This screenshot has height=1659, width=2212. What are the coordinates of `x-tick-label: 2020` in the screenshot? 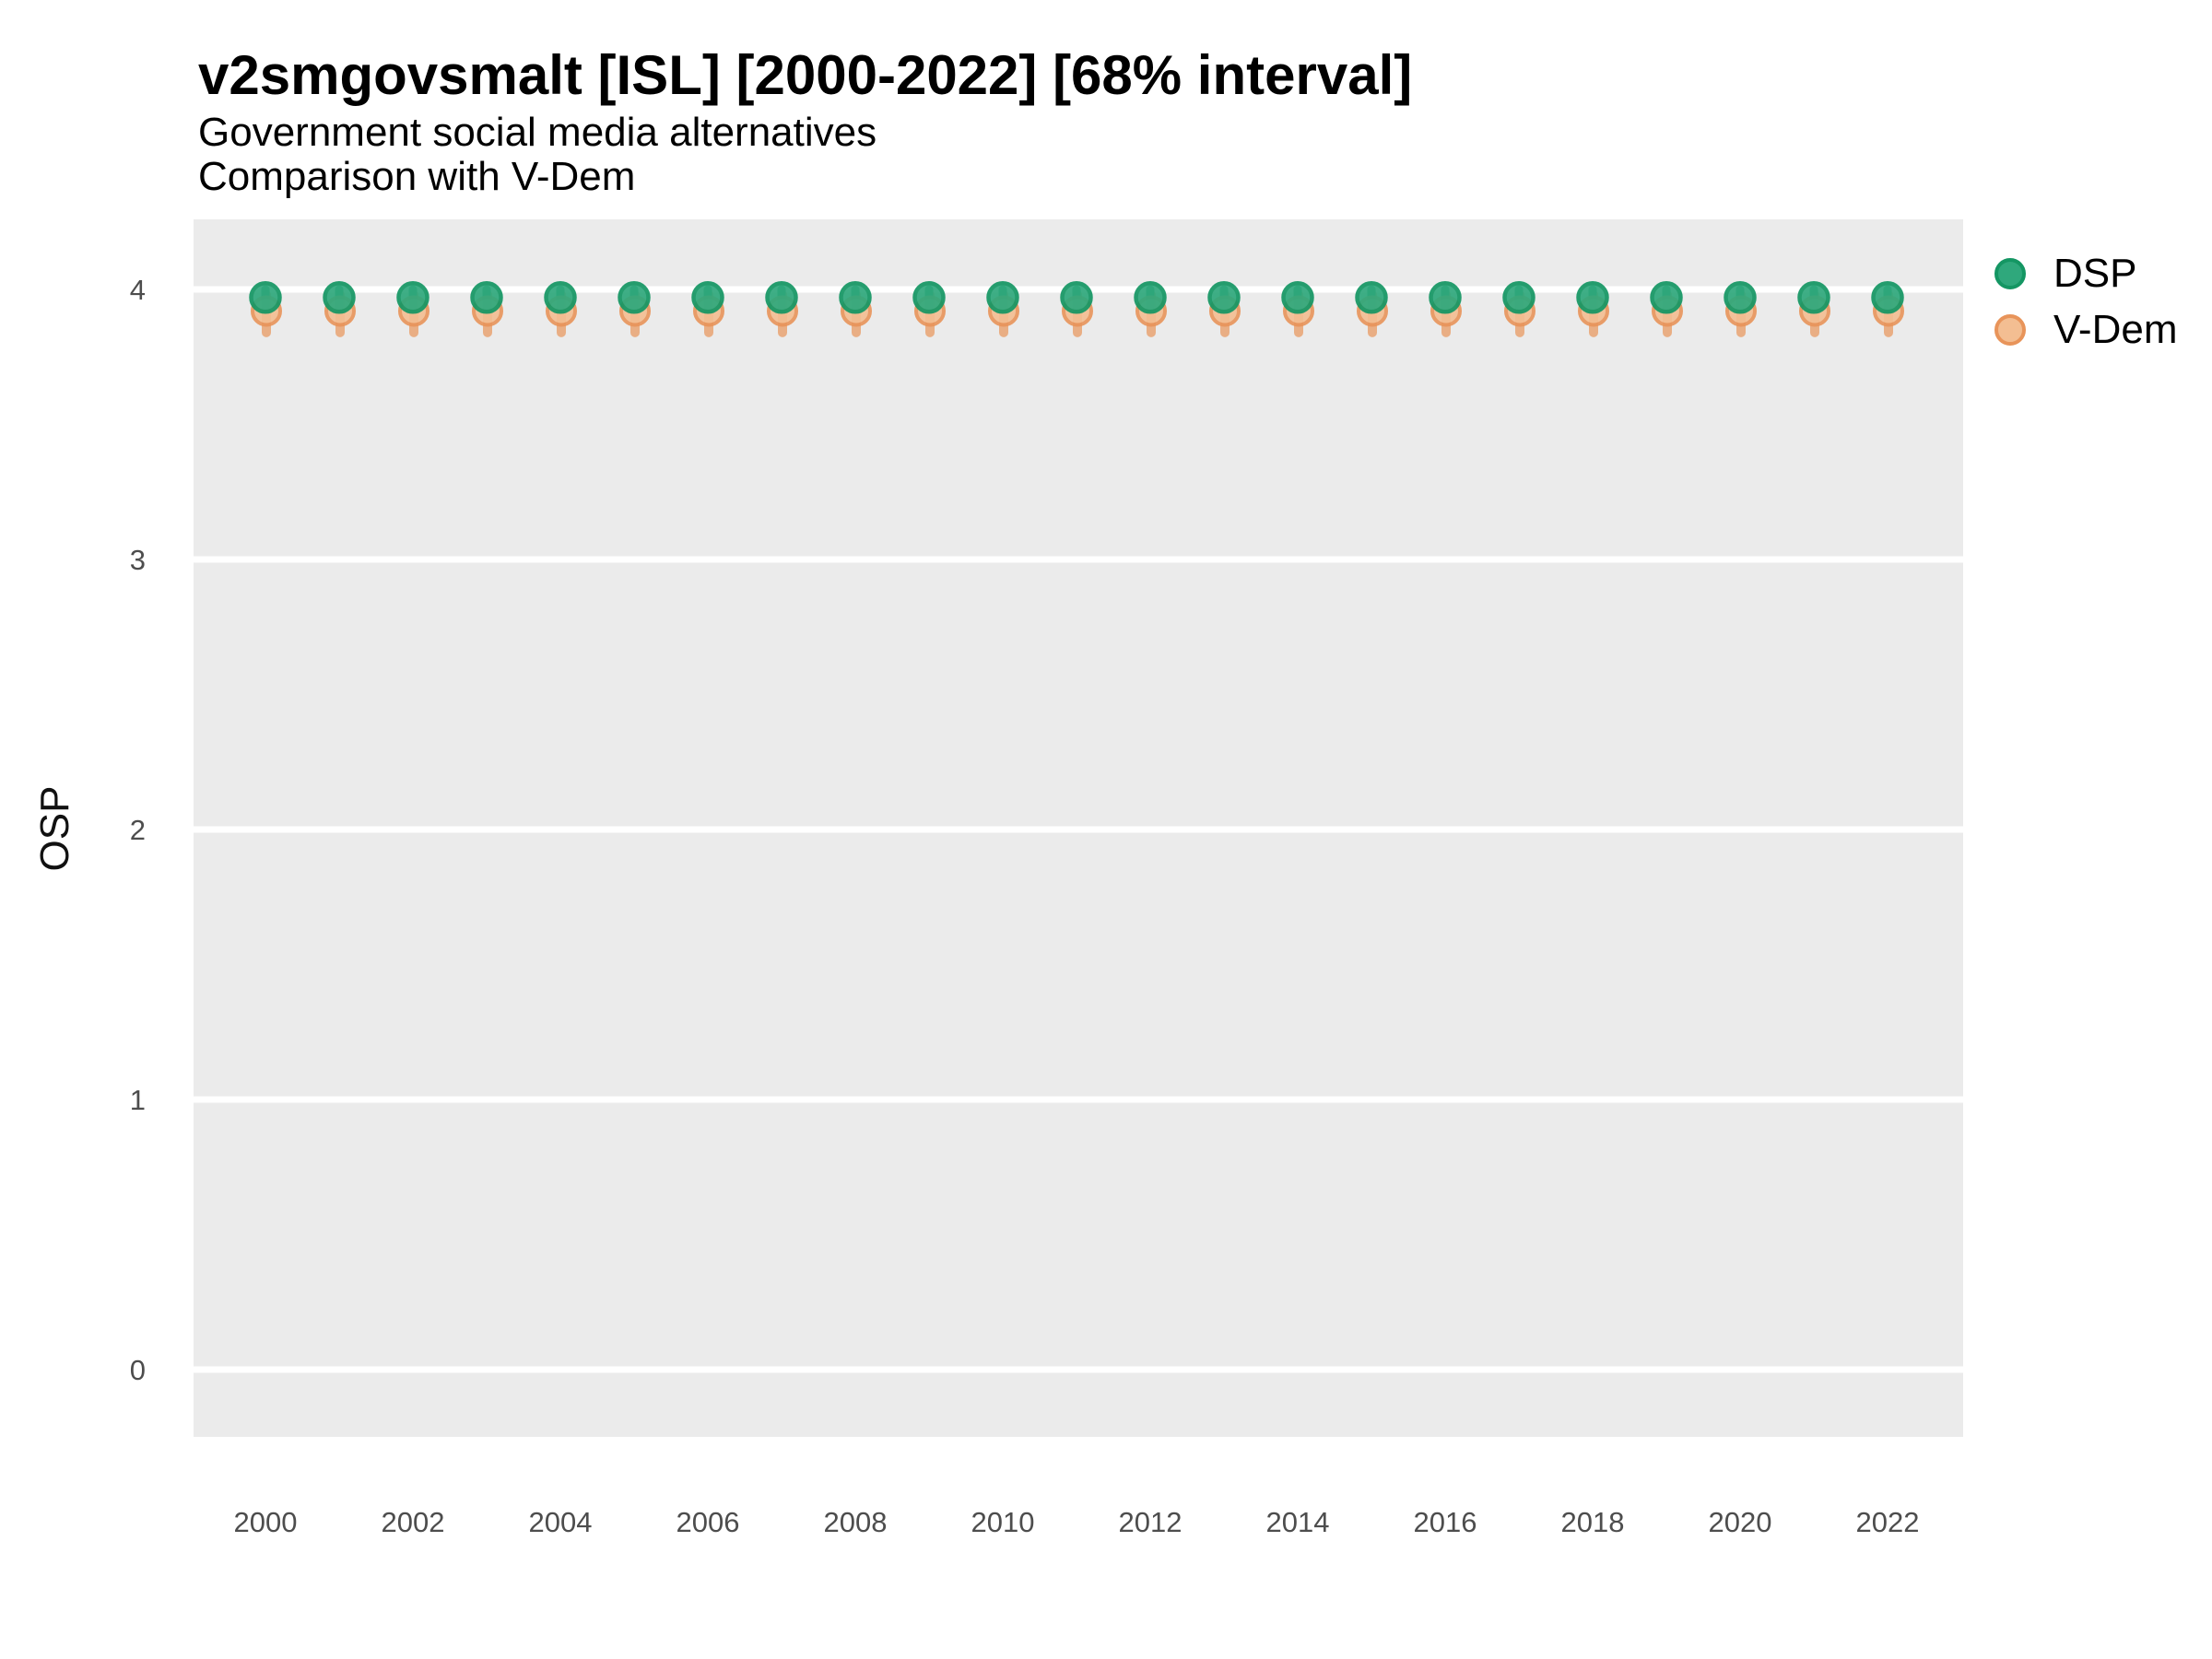 It's located at (1740, 1522).